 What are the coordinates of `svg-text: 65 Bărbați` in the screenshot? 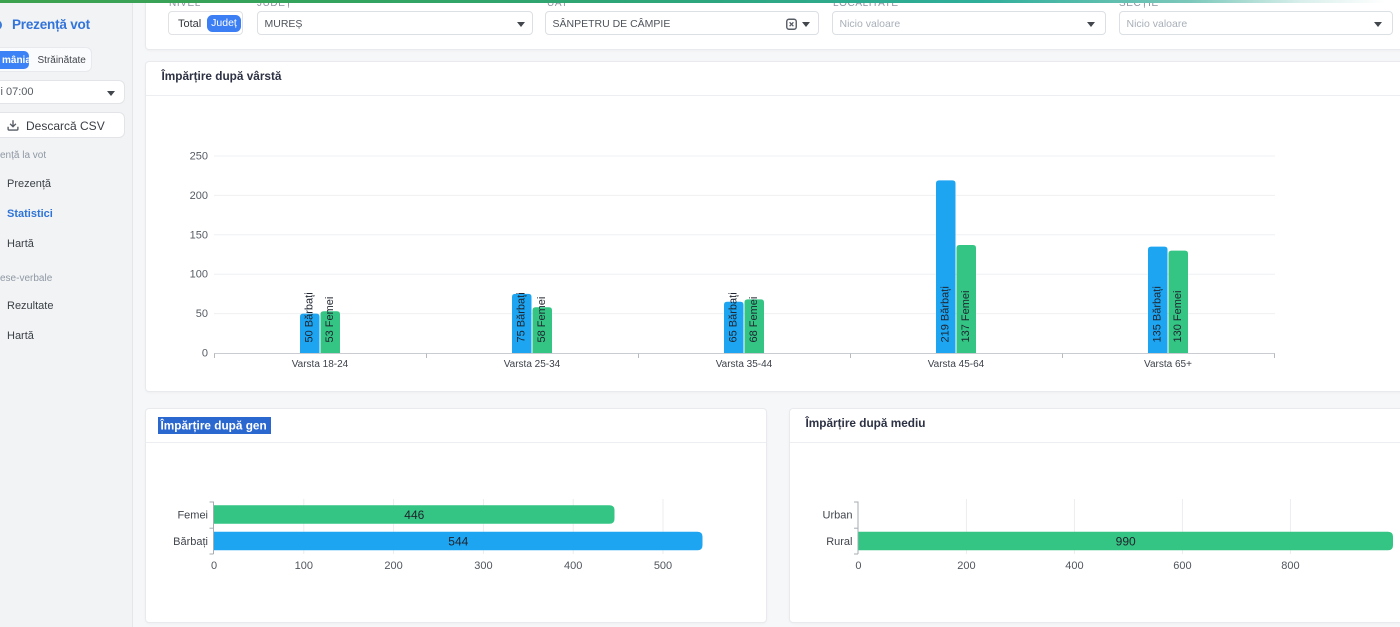 It's located at (733, 317).